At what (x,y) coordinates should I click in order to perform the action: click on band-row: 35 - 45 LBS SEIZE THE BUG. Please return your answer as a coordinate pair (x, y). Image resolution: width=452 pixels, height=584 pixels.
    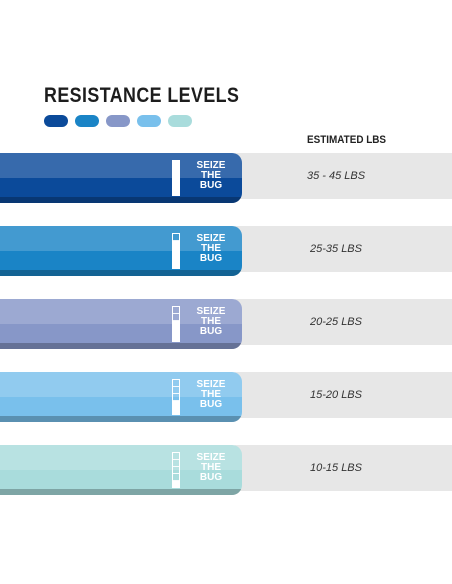
    Looking at the image, I should click on (226, 180).